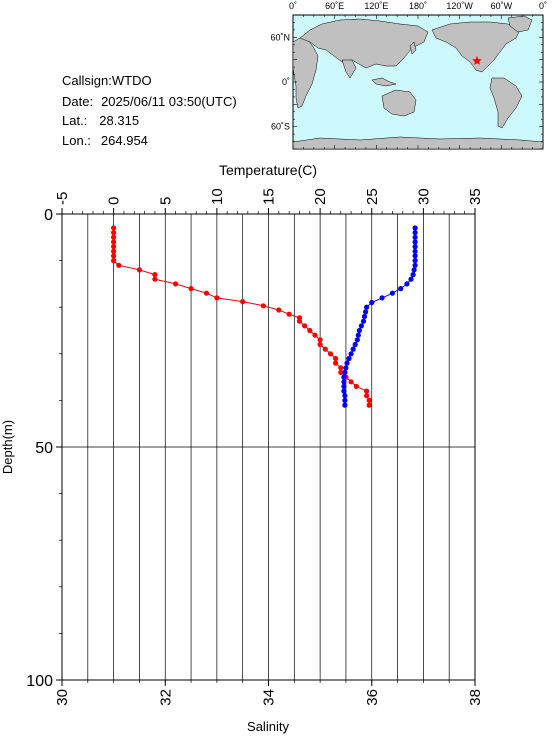 The image size is (553, 736). What do you see at coordinates (75, 120) in the screenshot?
I see `lat-label: Lat.:` at bounding box center [75, 120].